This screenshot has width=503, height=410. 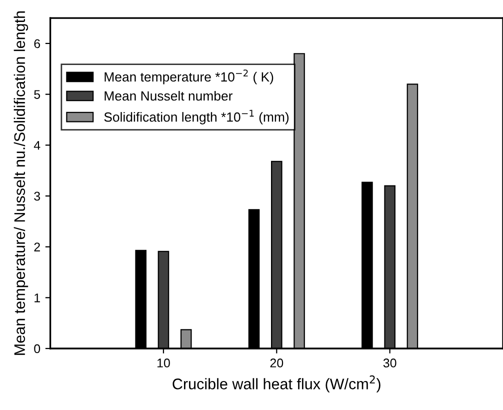 I want to click on y-tick-label: 5, so click(x=37, y=94).